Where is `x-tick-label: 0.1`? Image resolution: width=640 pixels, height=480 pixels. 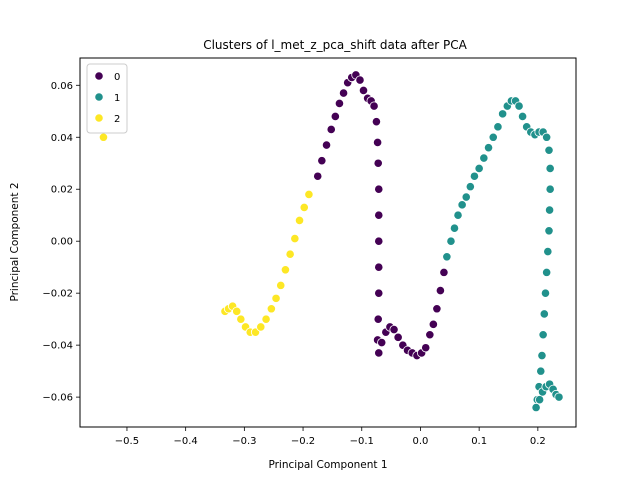 x-tick-label: 0.1 is located at coordinates (479, 441).